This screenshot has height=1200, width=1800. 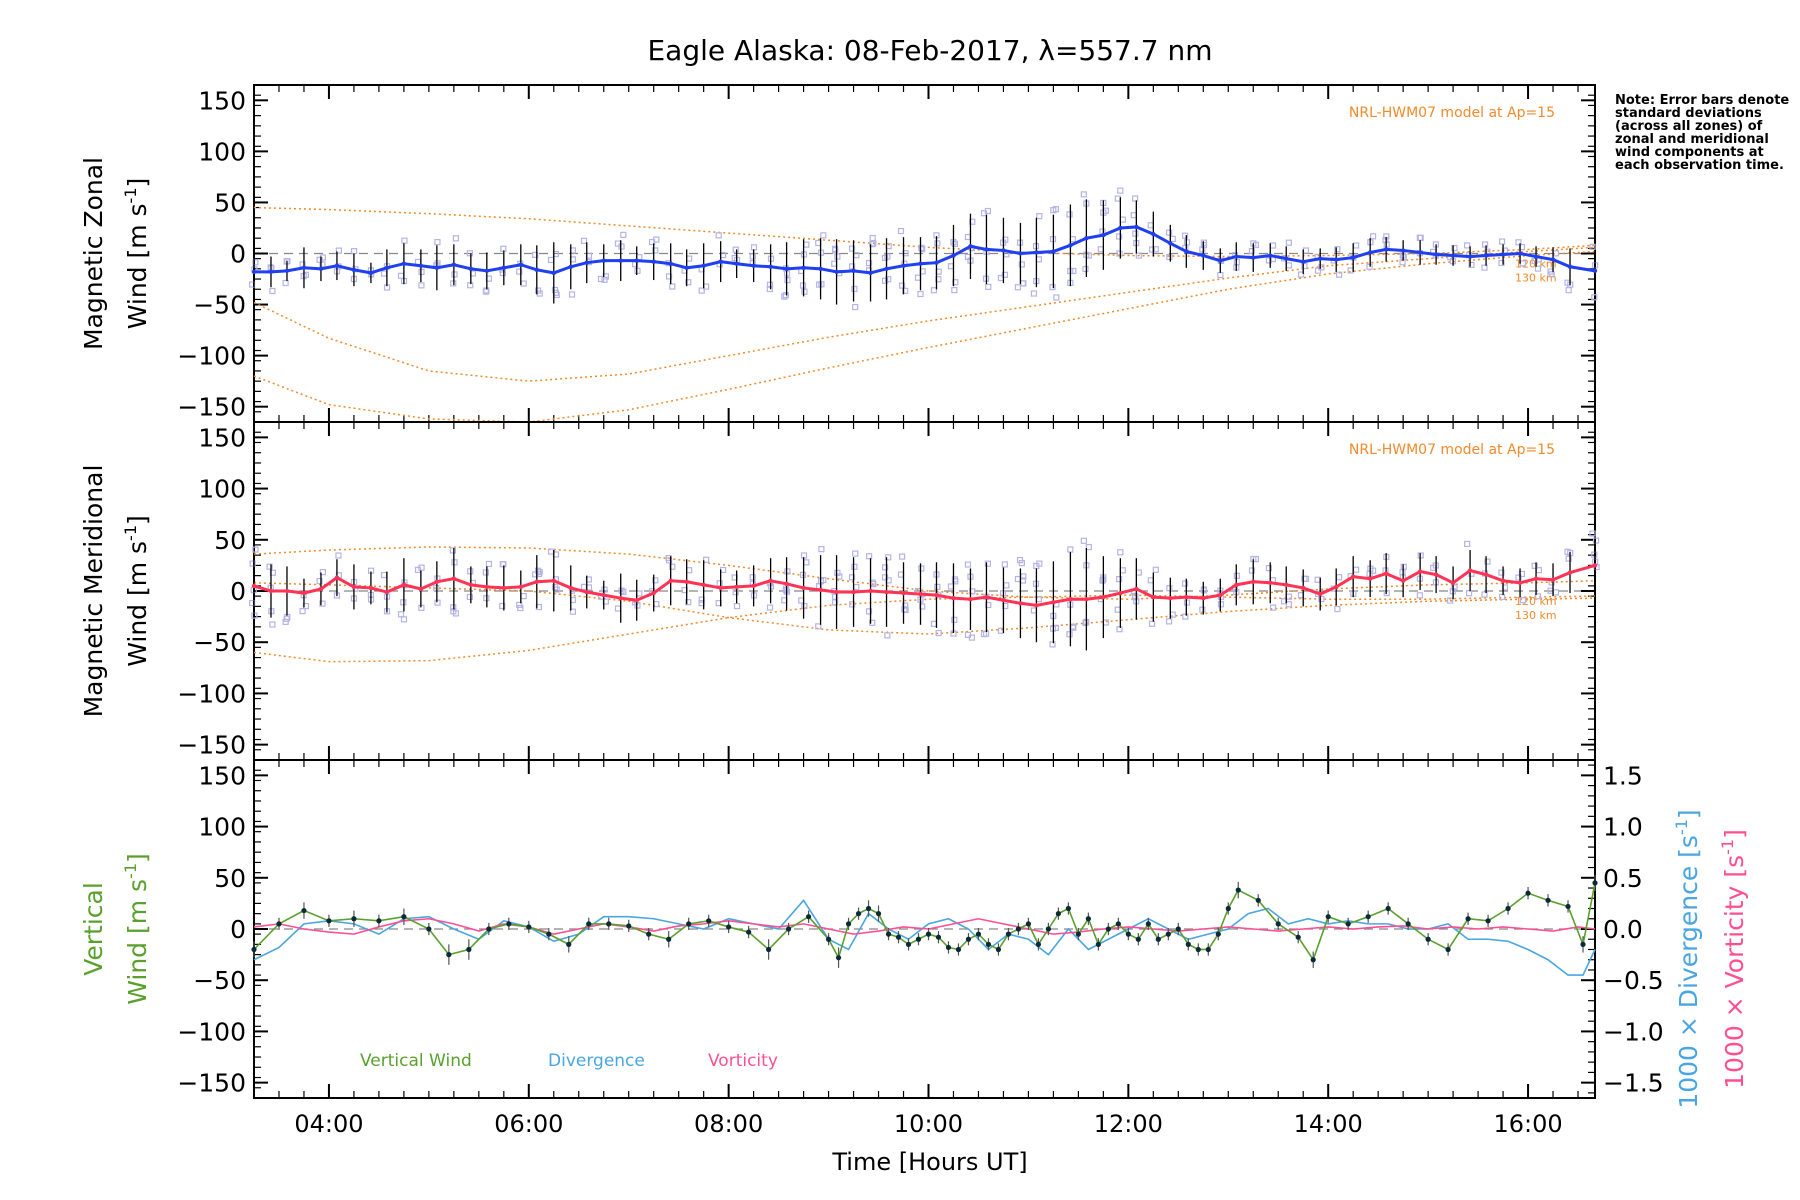 I want to click on zonal-model-curve, so click(x=924, y=336).